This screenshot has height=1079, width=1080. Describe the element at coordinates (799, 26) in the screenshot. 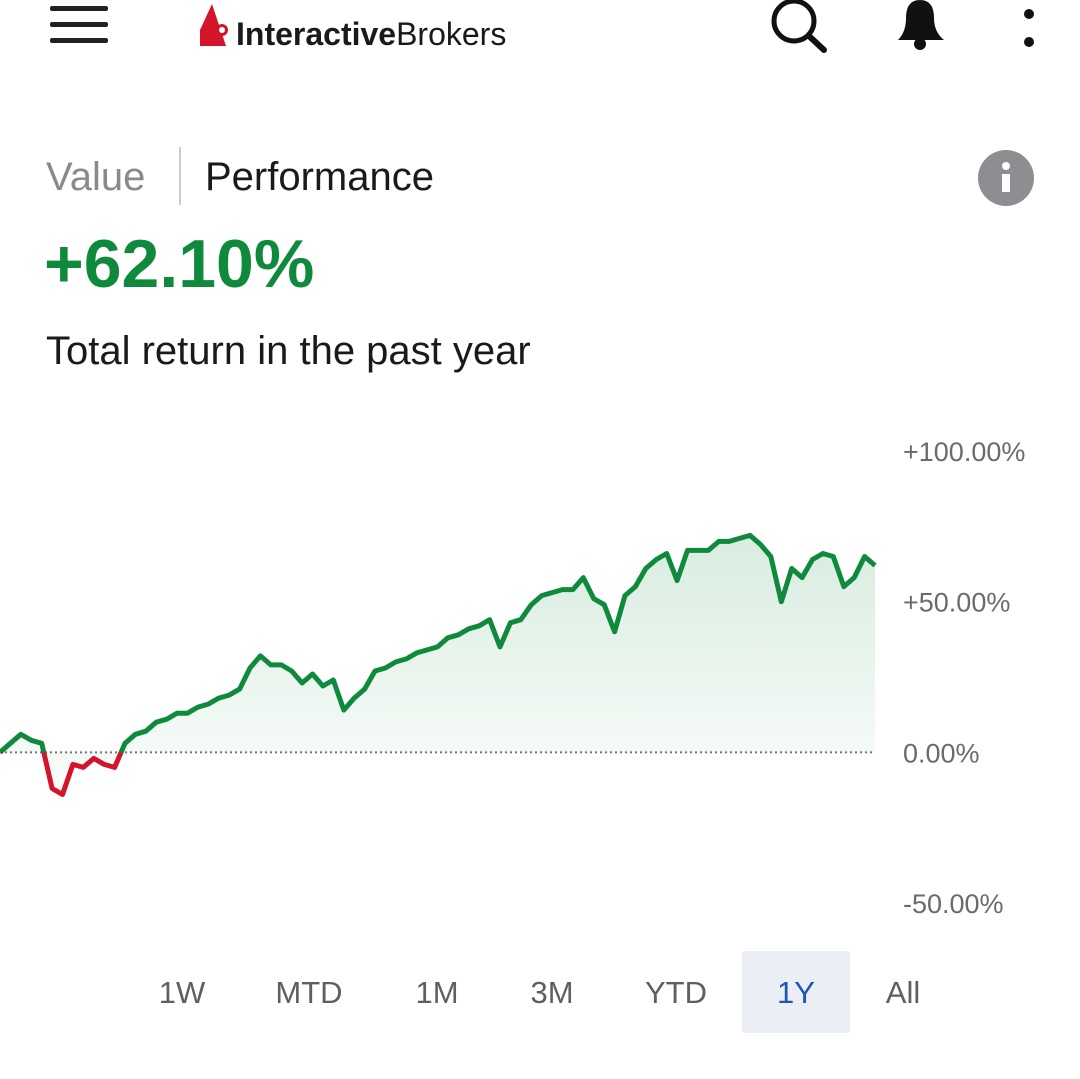

I see `search-button` at that location.